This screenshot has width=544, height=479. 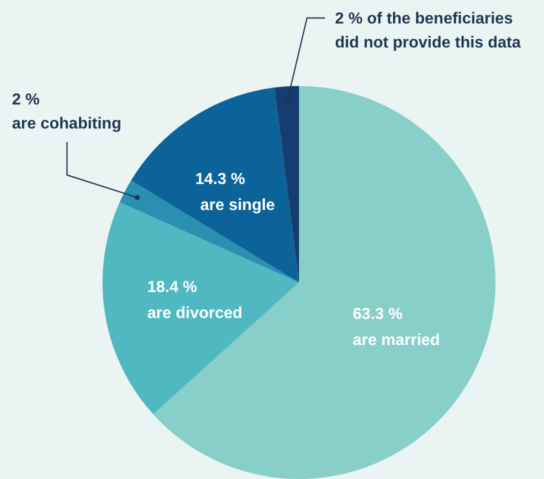 I want to click on data-label: 2 %, so click(x=26, y=99).